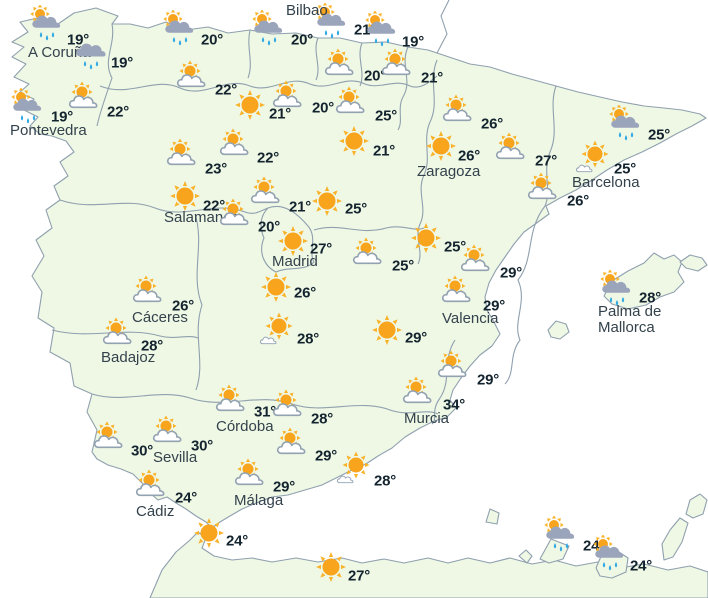 The height and width of the screenshot is (598, 708). I want to click on city-label: Cádiz, so click(155, 511).